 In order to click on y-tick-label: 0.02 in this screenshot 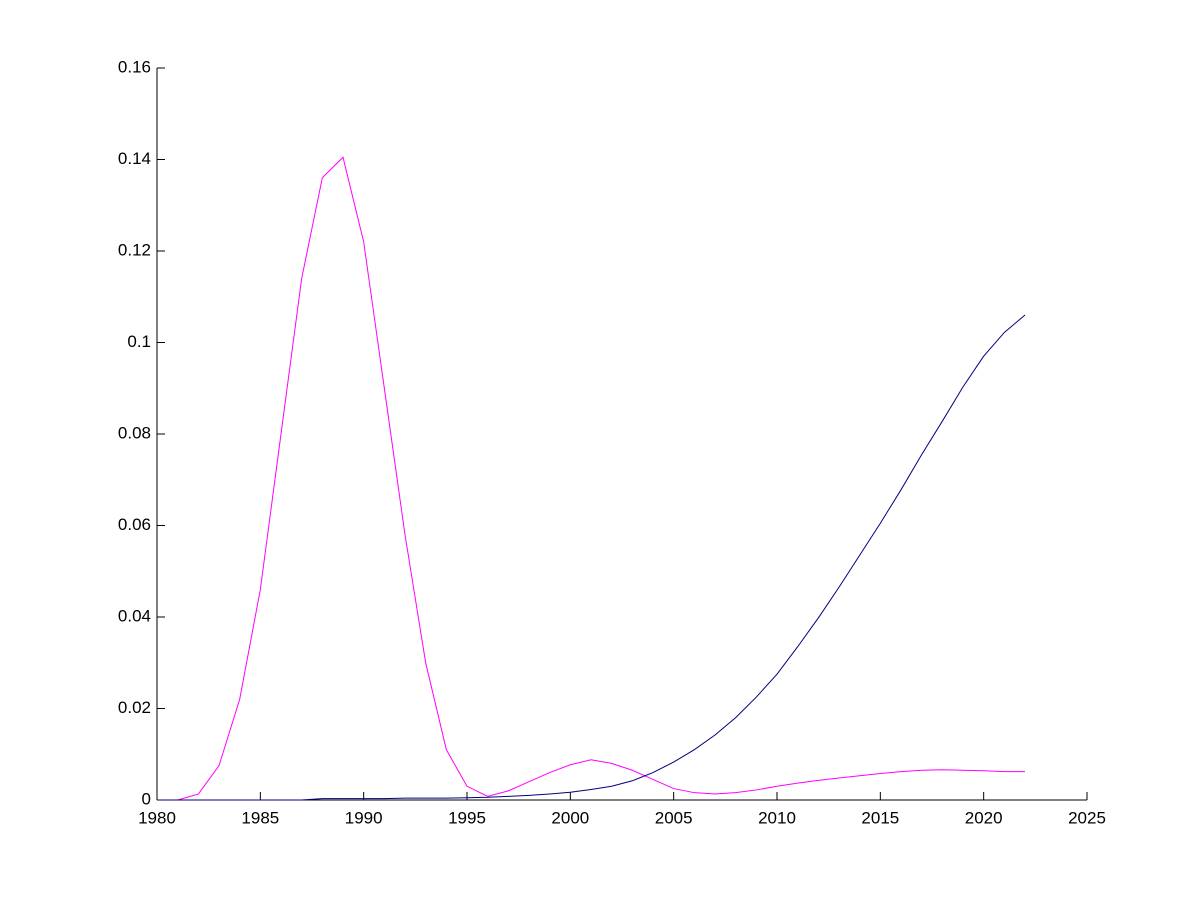, I will do `click(134, 707)`.